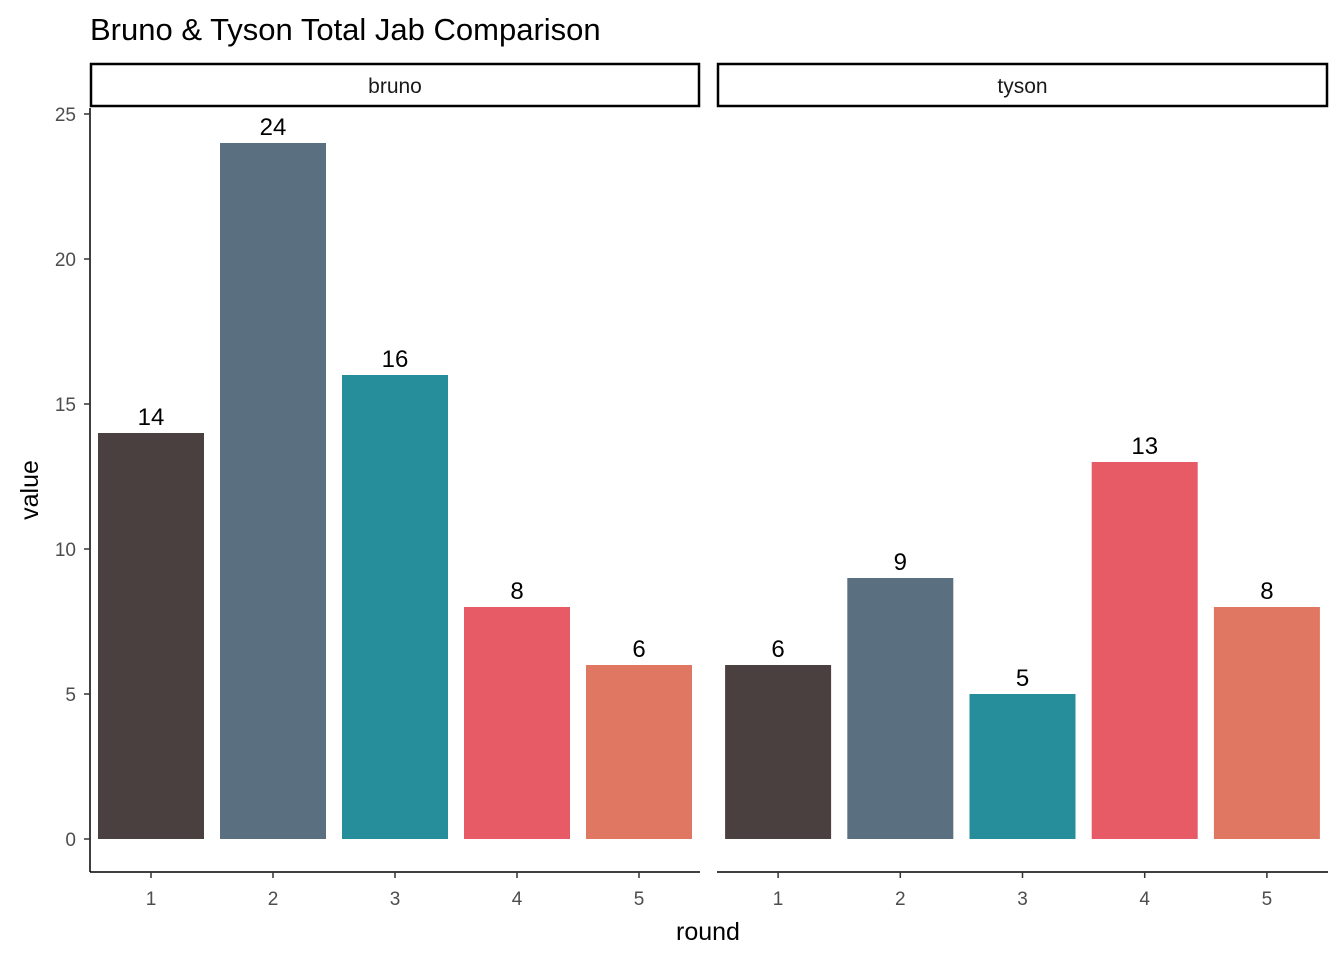  Describe the element at coordinates (708, 932) in the screenshot. I see `x-axis-title: round` at that location.